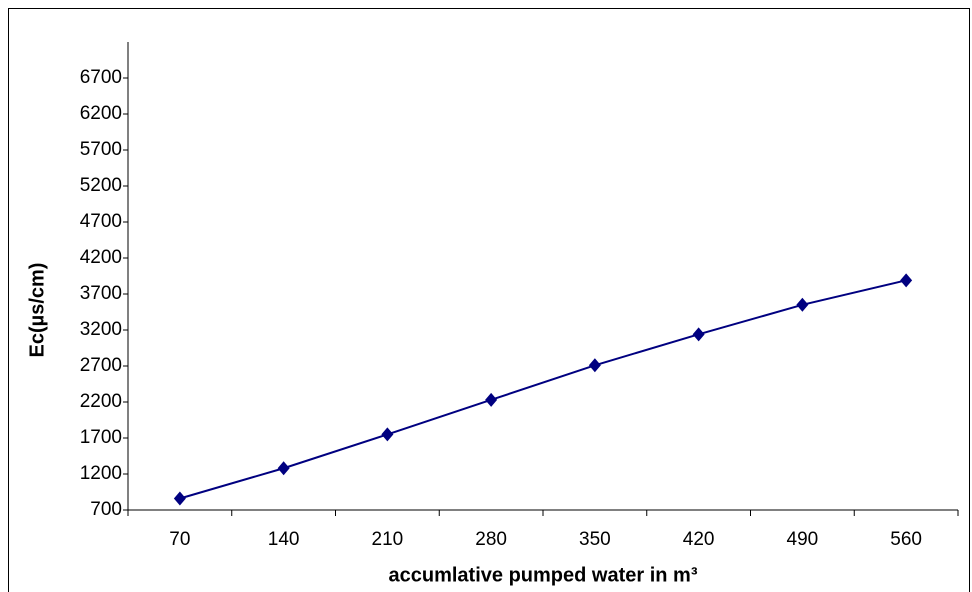 The image size is (972, 592). Describe the element at coordinates (101, 365) in the screenshot. I see `y-tick-label: 2700` at that location.